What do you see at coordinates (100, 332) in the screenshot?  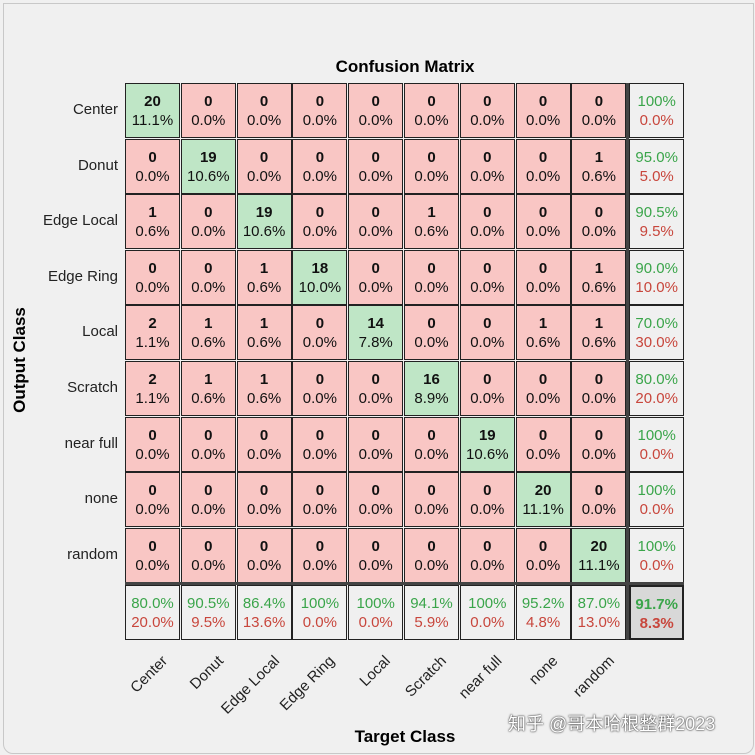 I see `row-label: Local` at bounding box center [100, 332].